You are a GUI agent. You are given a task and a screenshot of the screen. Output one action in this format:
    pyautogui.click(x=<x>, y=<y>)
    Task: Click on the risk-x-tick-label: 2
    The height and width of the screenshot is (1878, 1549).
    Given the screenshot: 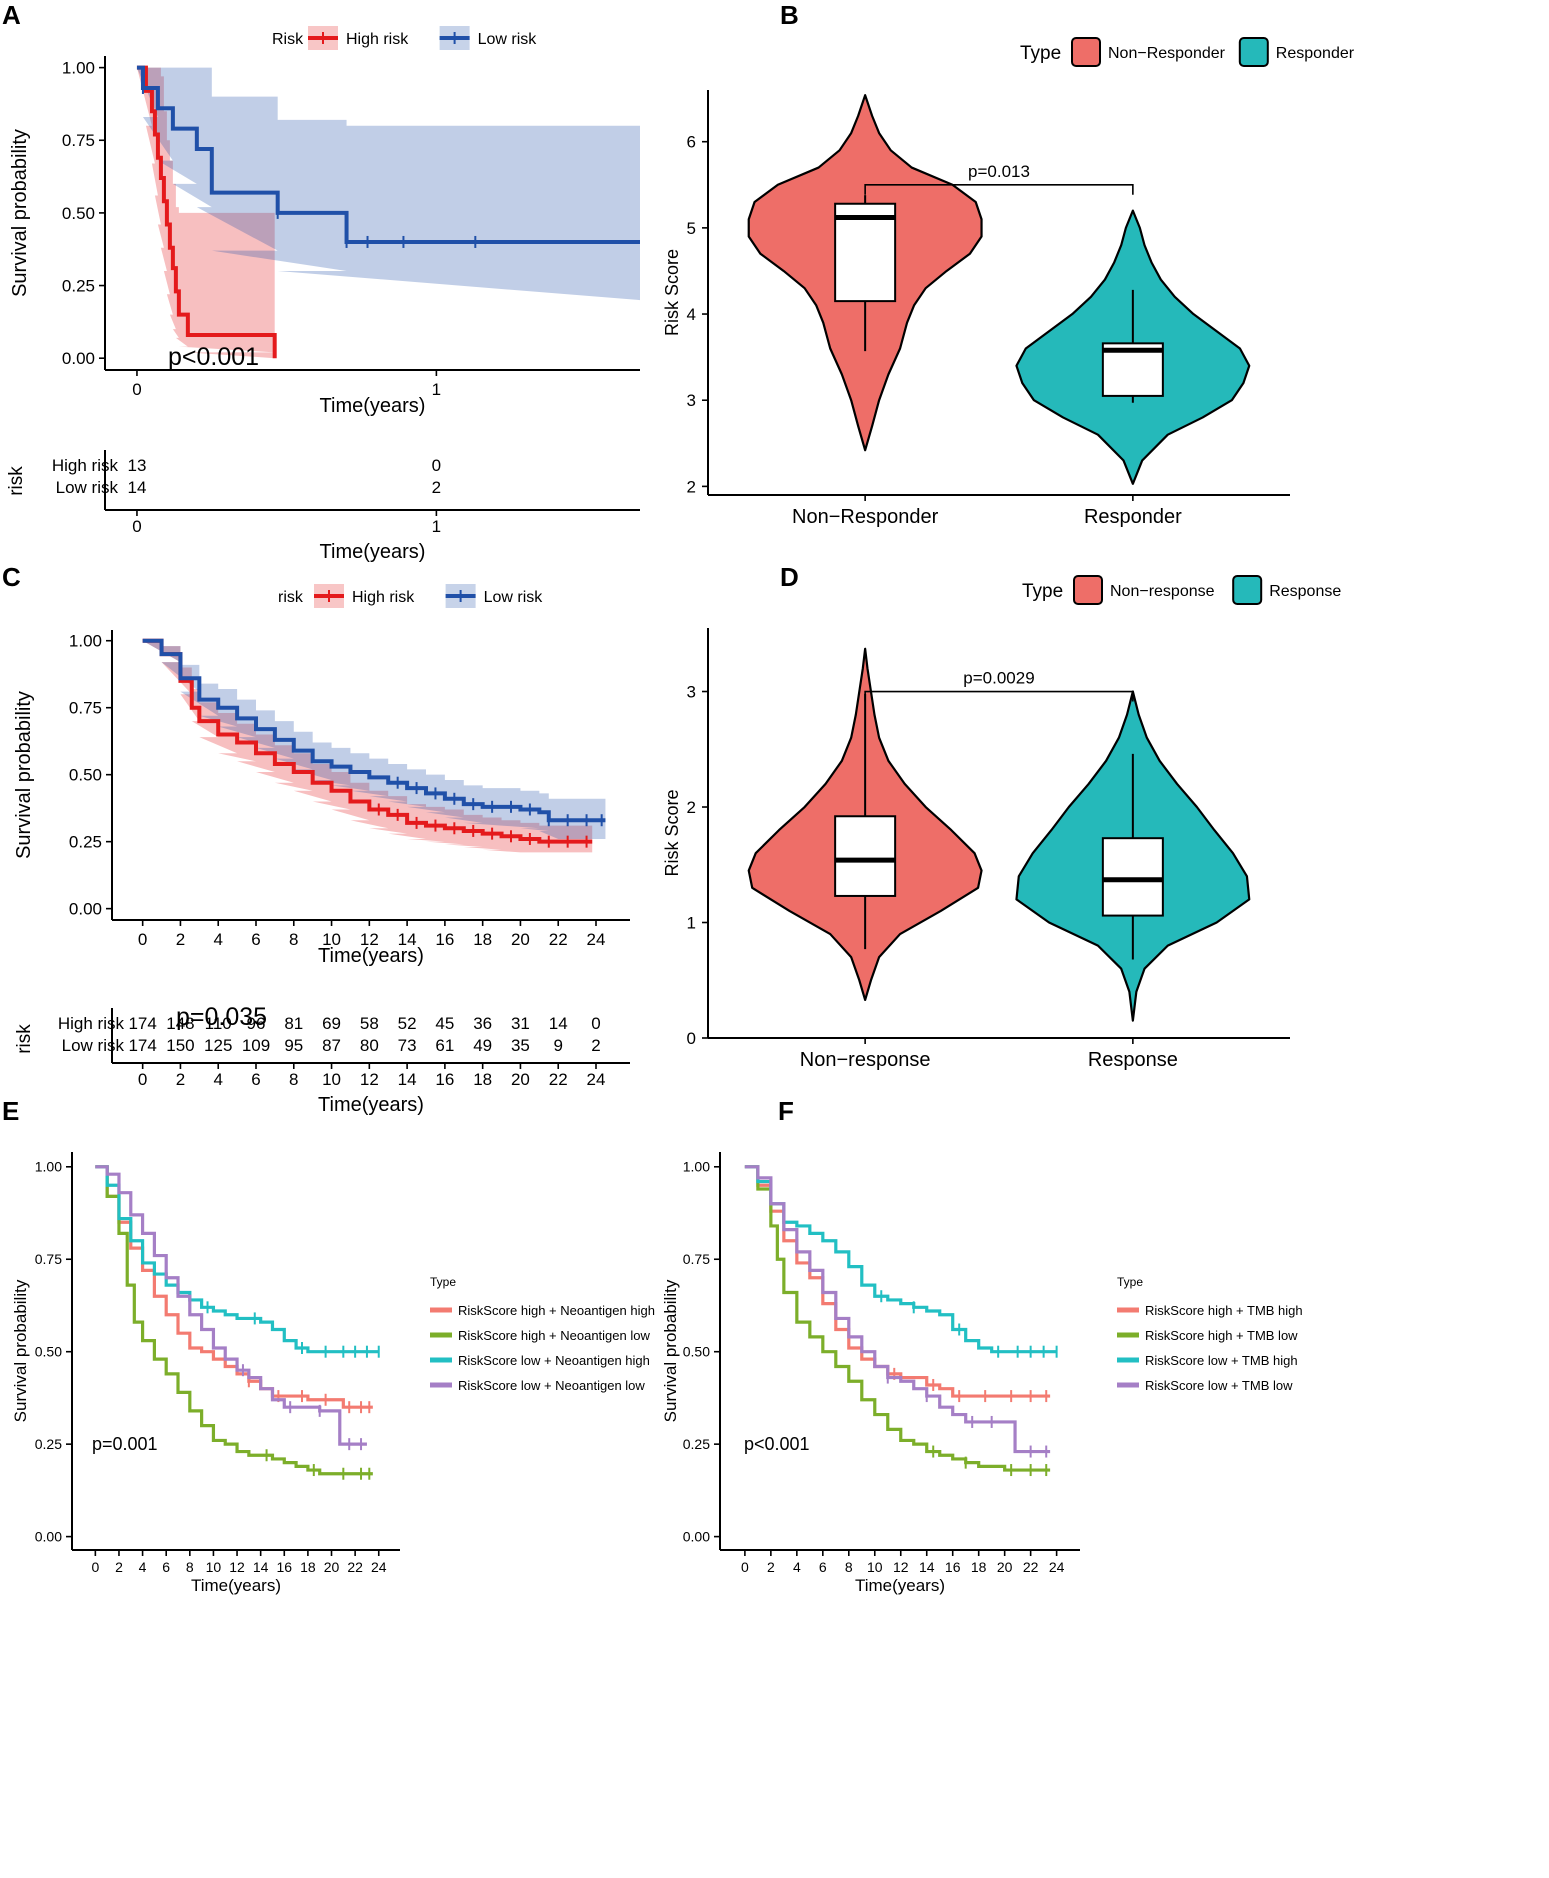 What is the action you would take?
    pyautogui.click(x=180, y=1079)
    